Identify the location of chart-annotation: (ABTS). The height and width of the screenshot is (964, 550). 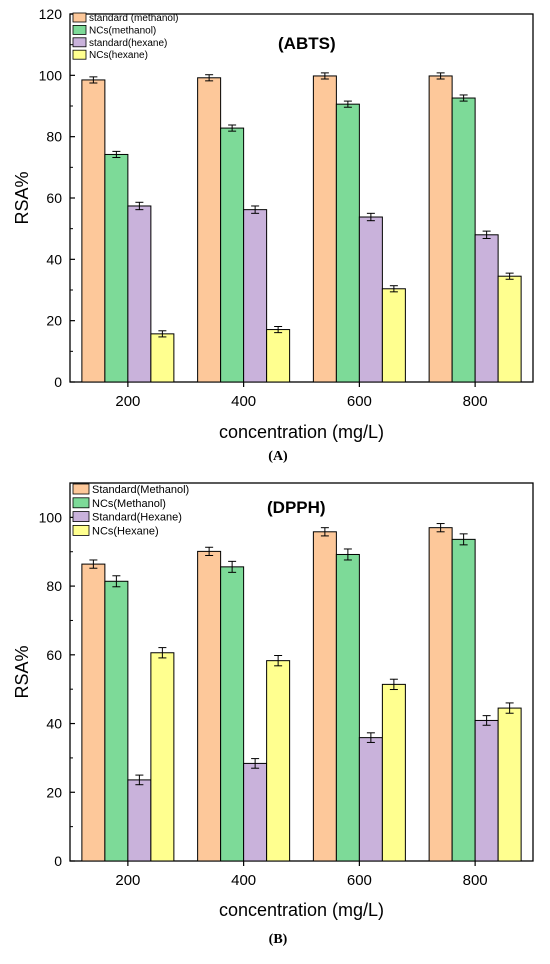
(307, 43).